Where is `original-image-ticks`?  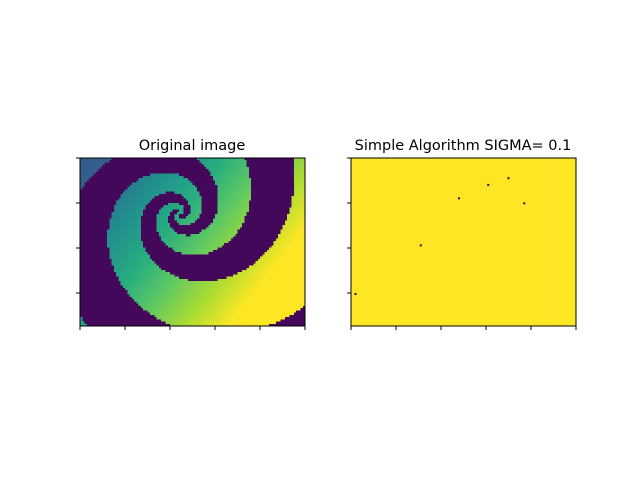
original-image-ticks is located at coordinates (191, 243).